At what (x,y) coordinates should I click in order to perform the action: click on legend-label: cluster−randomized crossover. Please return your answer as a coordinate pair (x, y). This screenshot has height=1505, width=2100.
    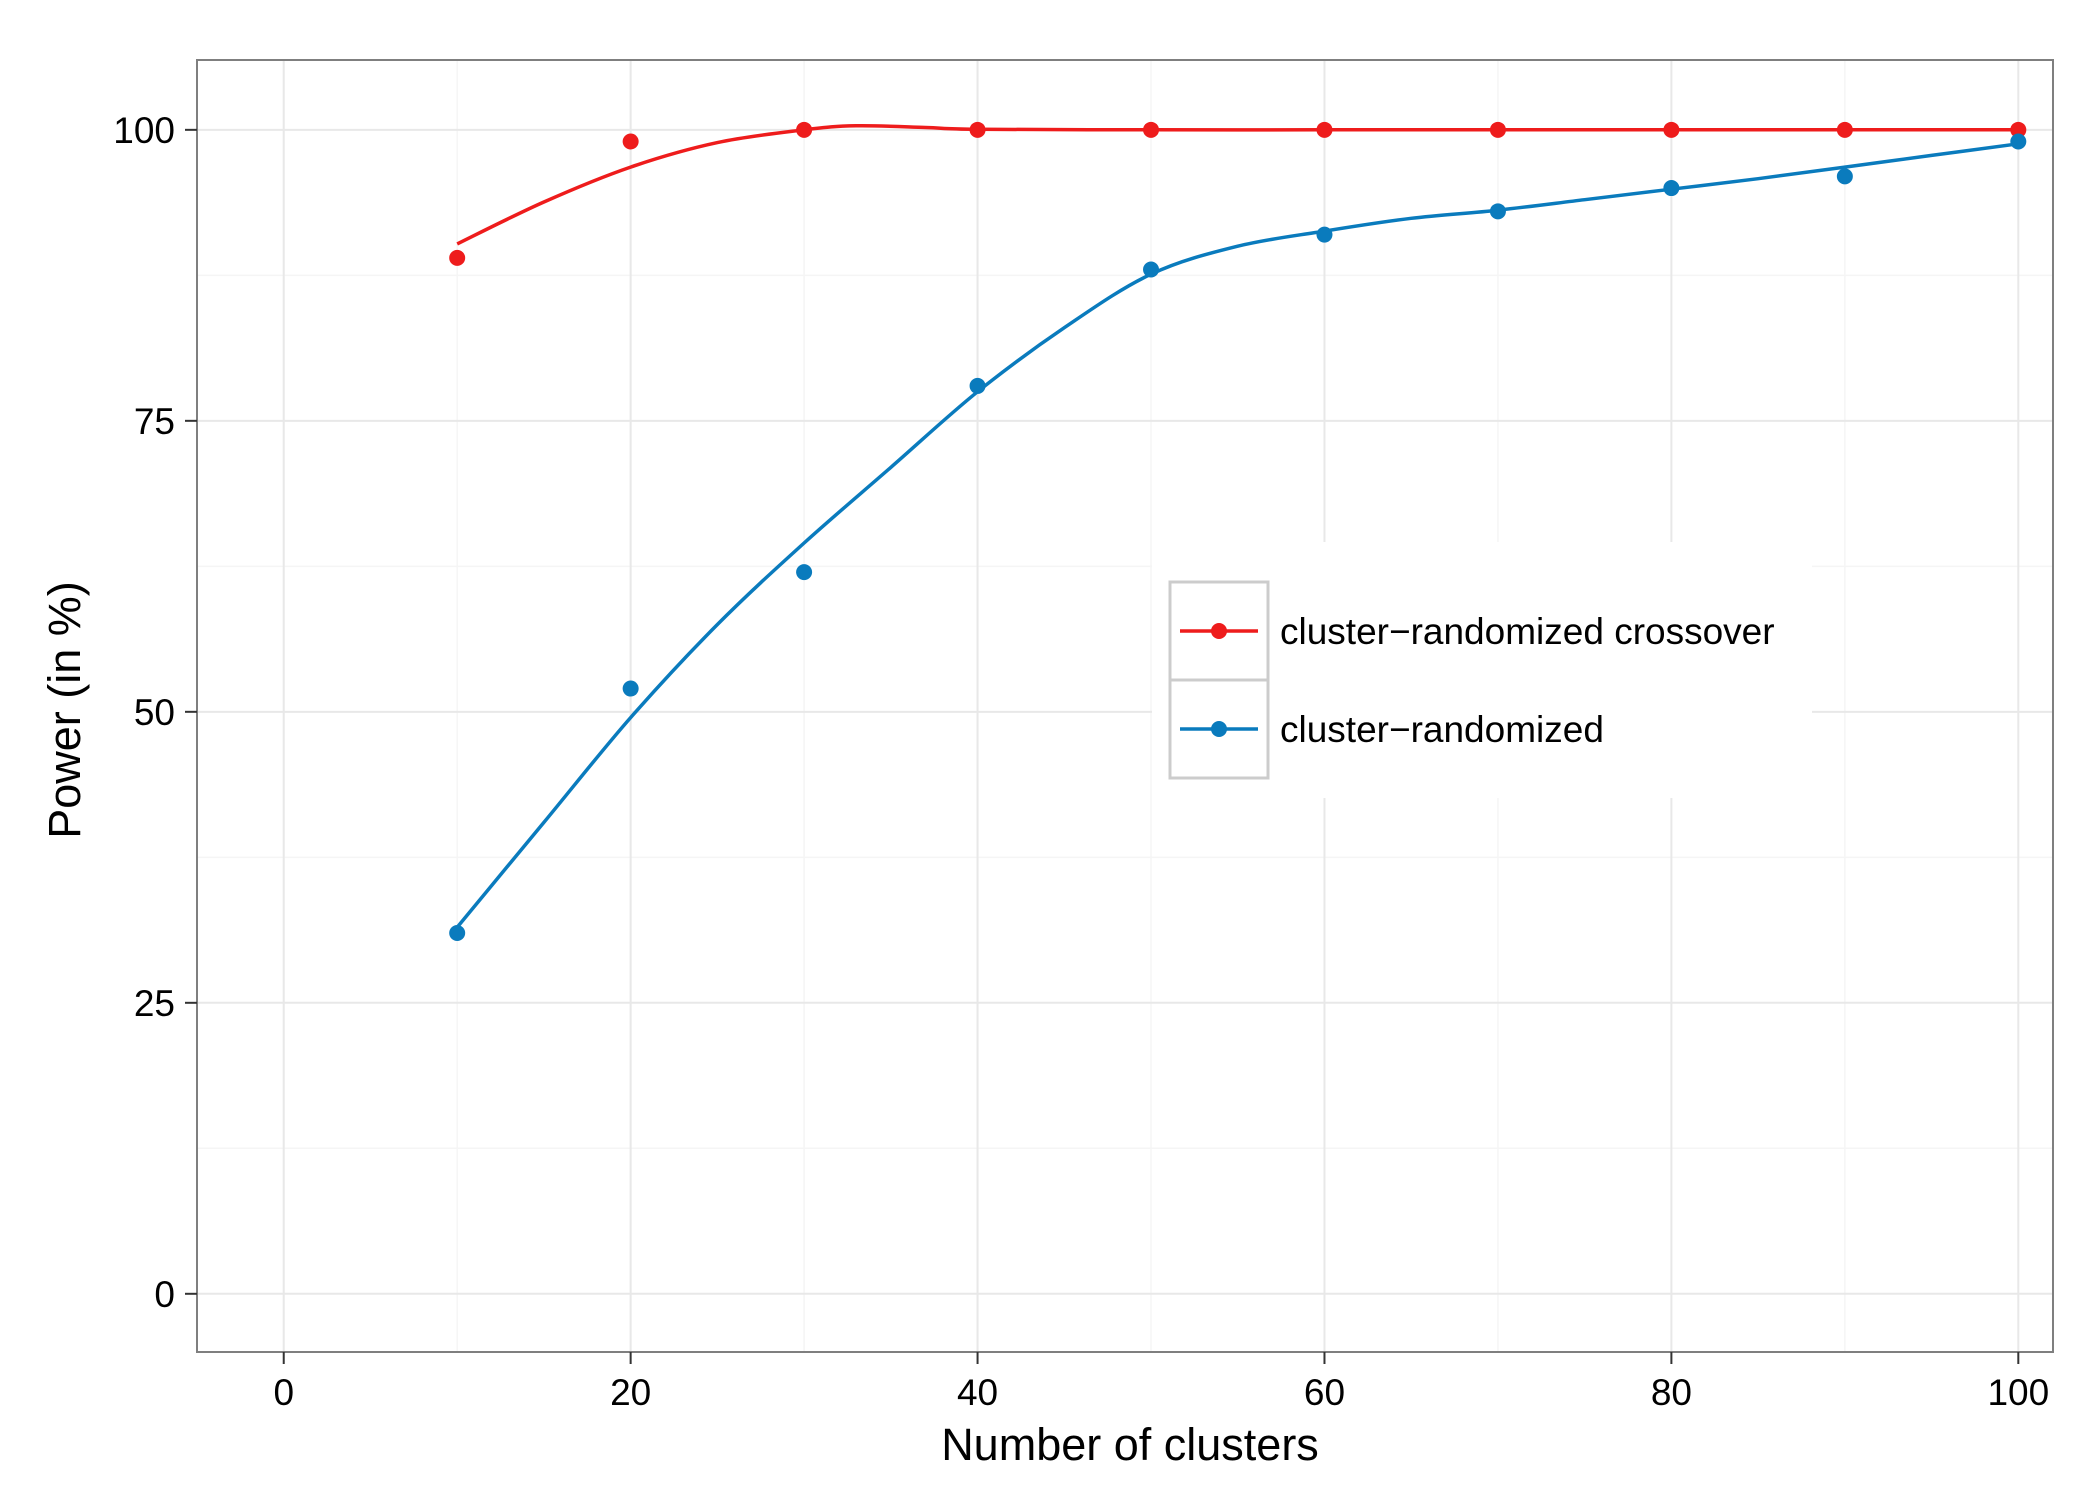
    Looking at the image, I should click on (1527, 631).